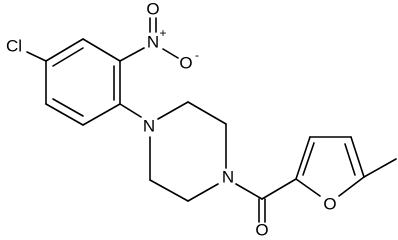  I want to click on charge: +, so click(162, 33).